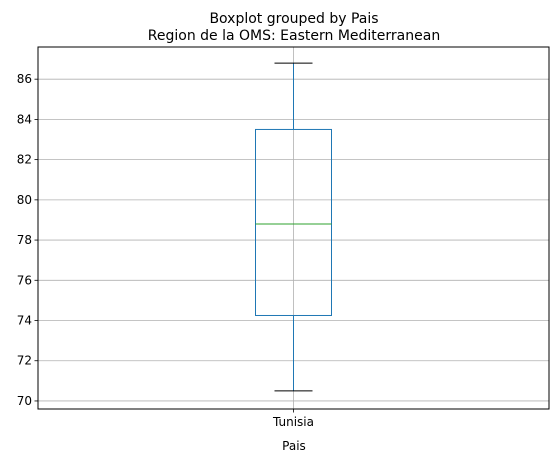 This screenshot has width=559, height=461. I want to click on y-tick-label: 72, so click(24, 361).